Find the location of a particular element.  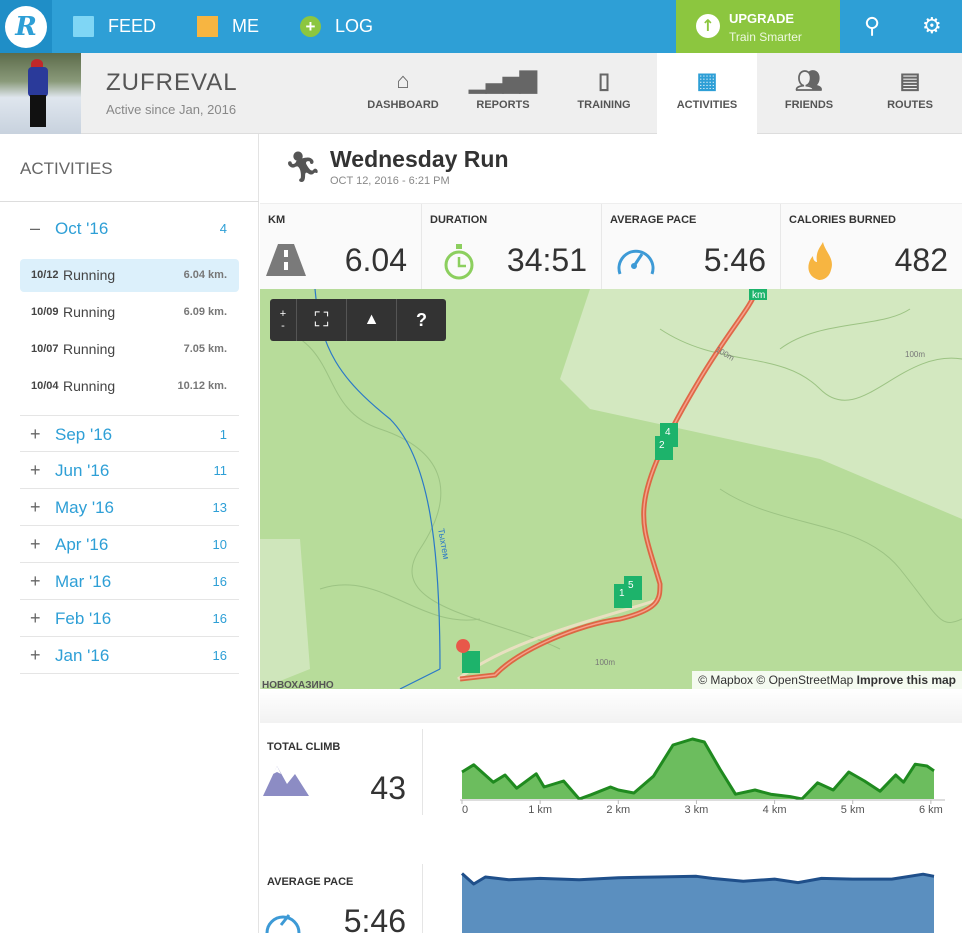

climb-label: TOTAL CLIMB is located at coordinates (304, 747).